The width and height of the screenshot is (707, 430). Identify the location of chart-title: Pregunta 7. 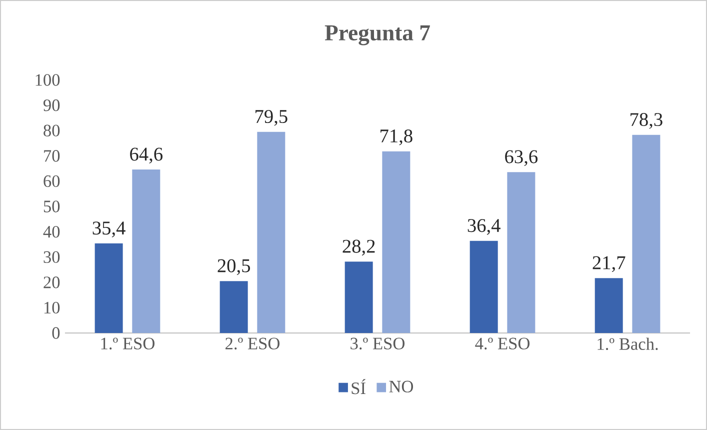
(377, 35).